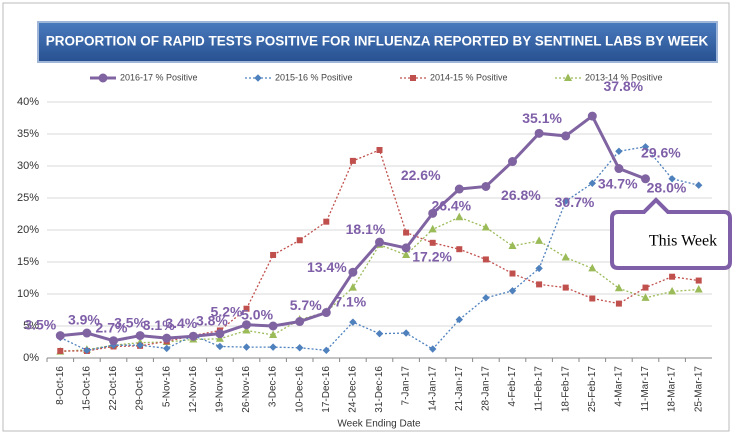 The height and width of the screenshot is (440, 733). What do you see at coordinates (159, 325) in the screenshot?
I see `data-label: 3.1%` at bounding box center [159, 325].